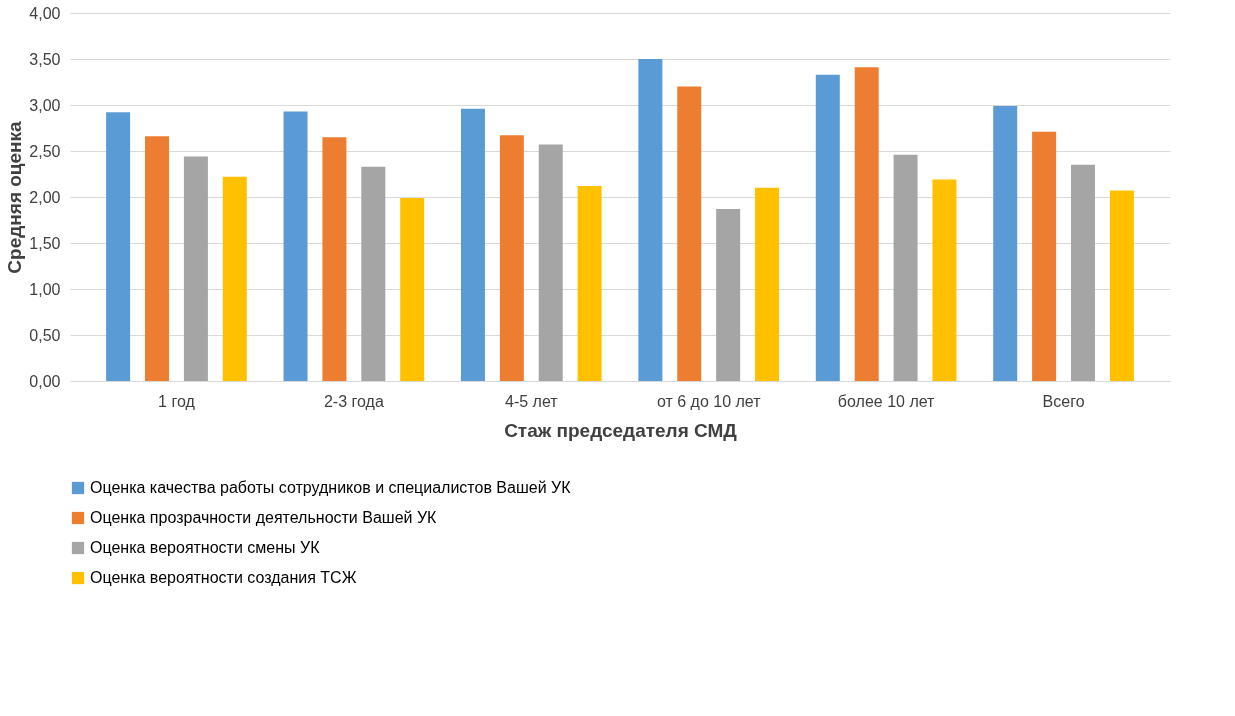 The height and width of the screenshot is (716, 1235). Describe the element at coordinates (177, 401) in the screenshot. I see `x-tick-label: 1 год` at that location.